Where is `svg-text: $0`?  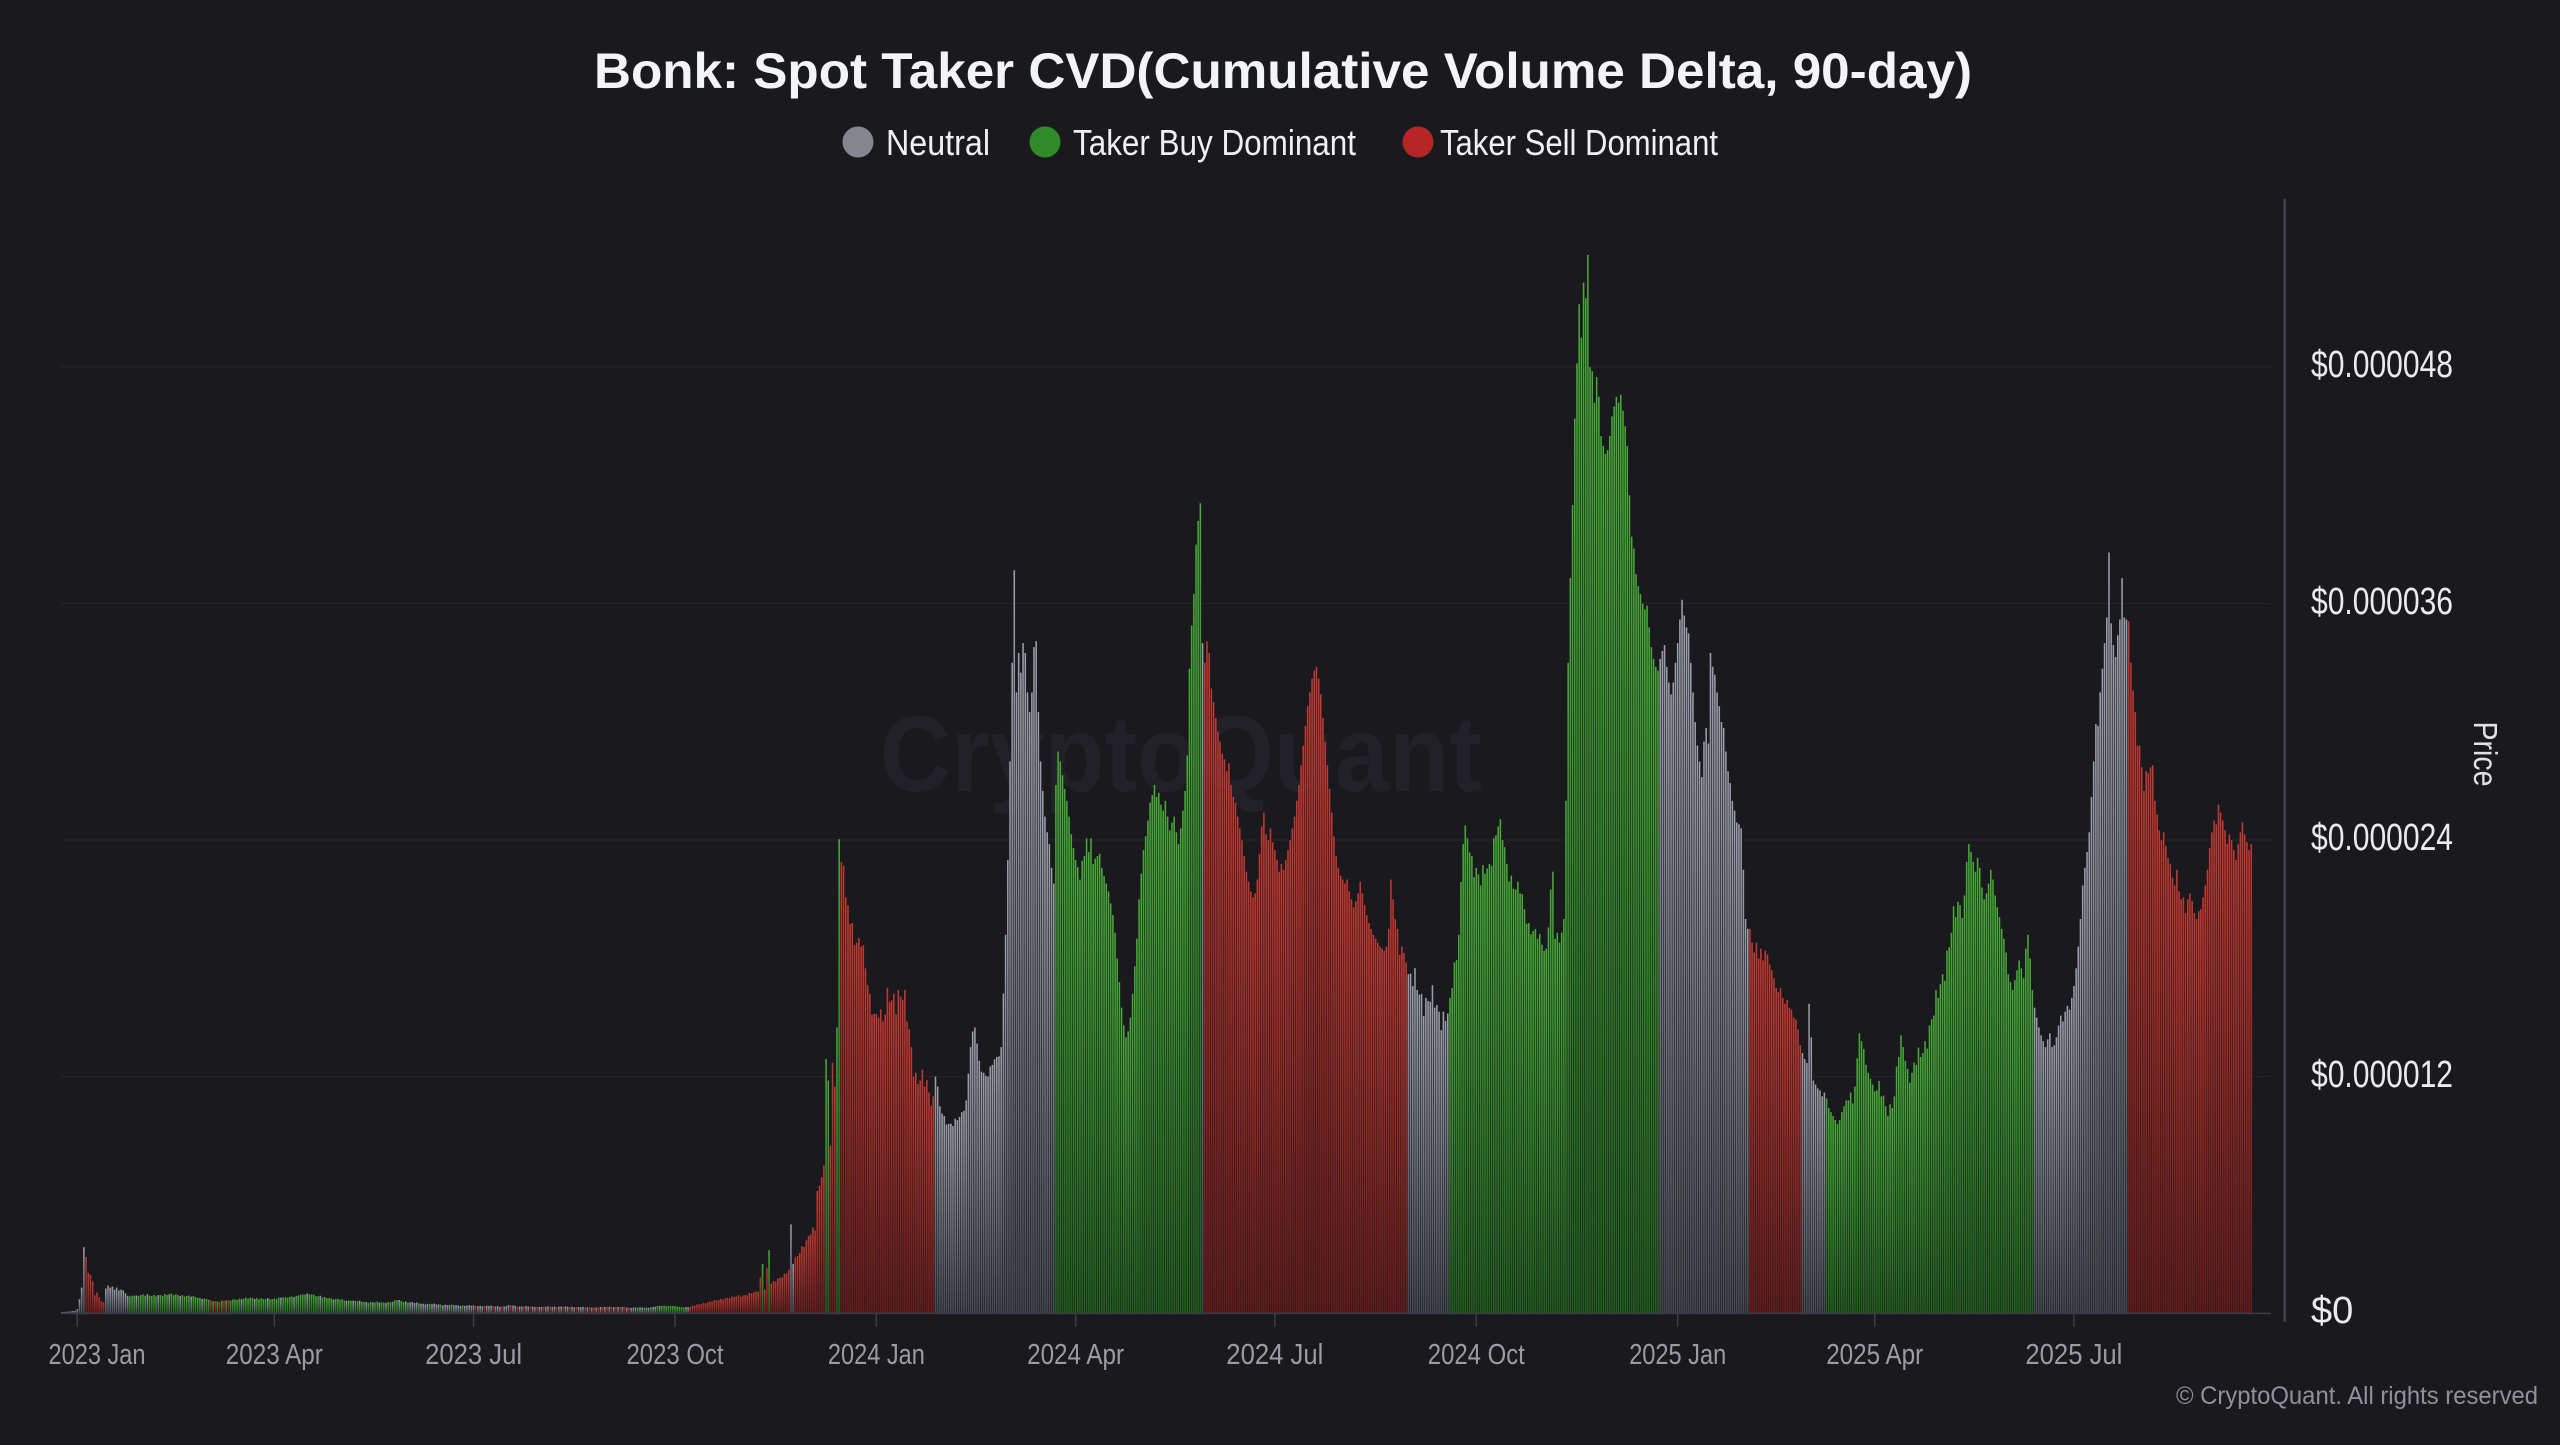
svg-text: $0 is located at coordinates (2332, 1311).